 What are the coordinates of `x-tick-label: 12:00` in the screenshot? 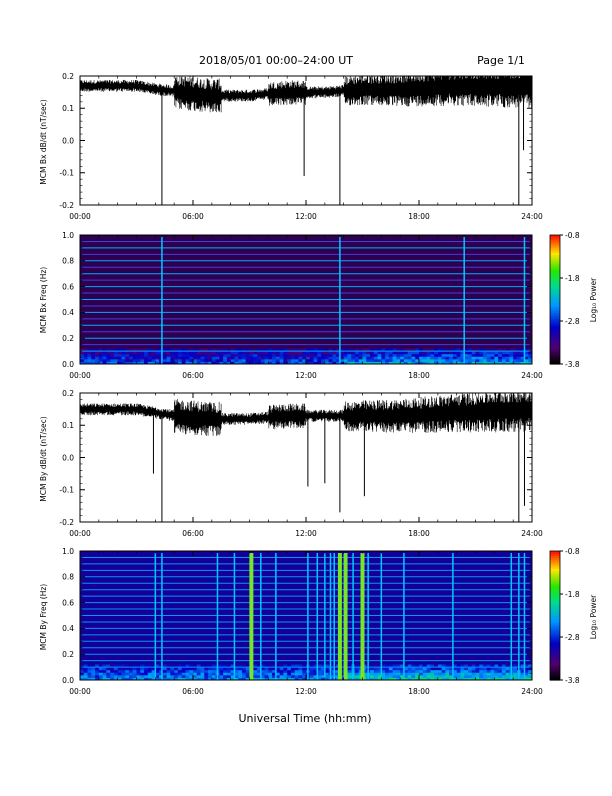 It's located at (306, 533).